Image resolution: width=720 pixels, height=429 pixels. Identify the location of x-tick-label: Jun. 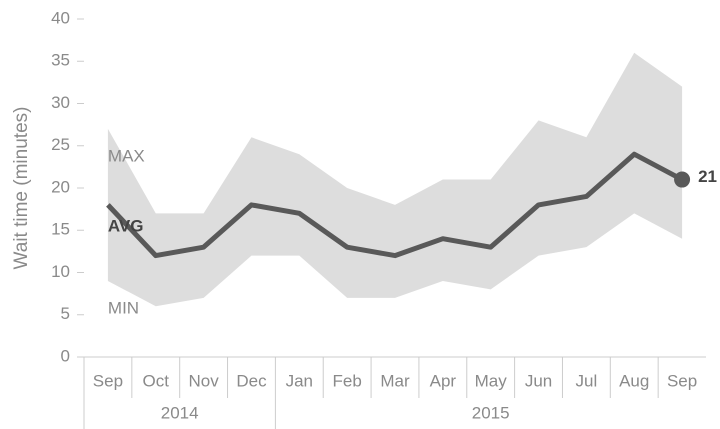
(538, 380).